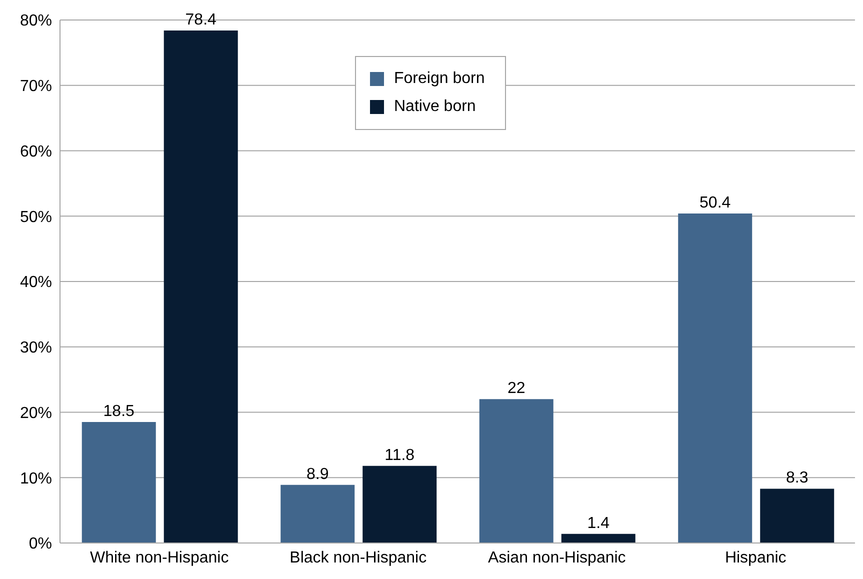  I want to click on x-tick-label: White non-Hispanic, so click(159, 557).